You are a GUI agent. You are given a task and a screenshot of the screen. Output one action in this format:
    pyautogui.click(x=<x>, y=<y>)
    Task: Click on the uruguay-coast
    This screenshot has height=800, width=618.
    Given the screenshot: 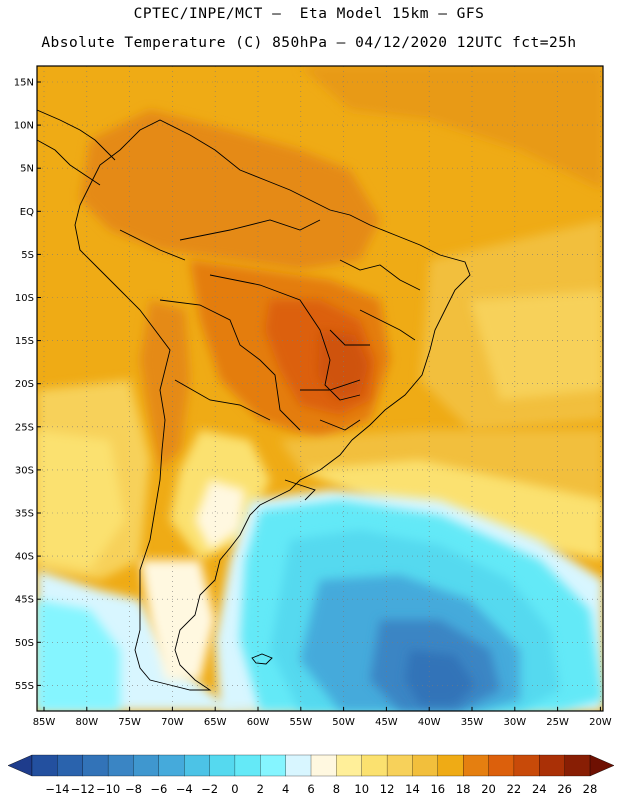 What is the action you would take?
    pyautogui.click(x=300, y=490)
    